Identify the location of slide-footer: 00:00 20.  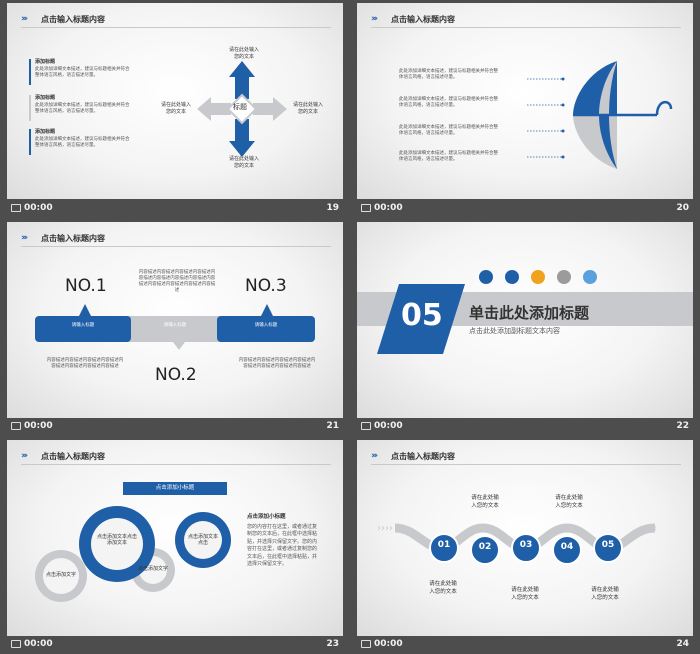
(525, 209).